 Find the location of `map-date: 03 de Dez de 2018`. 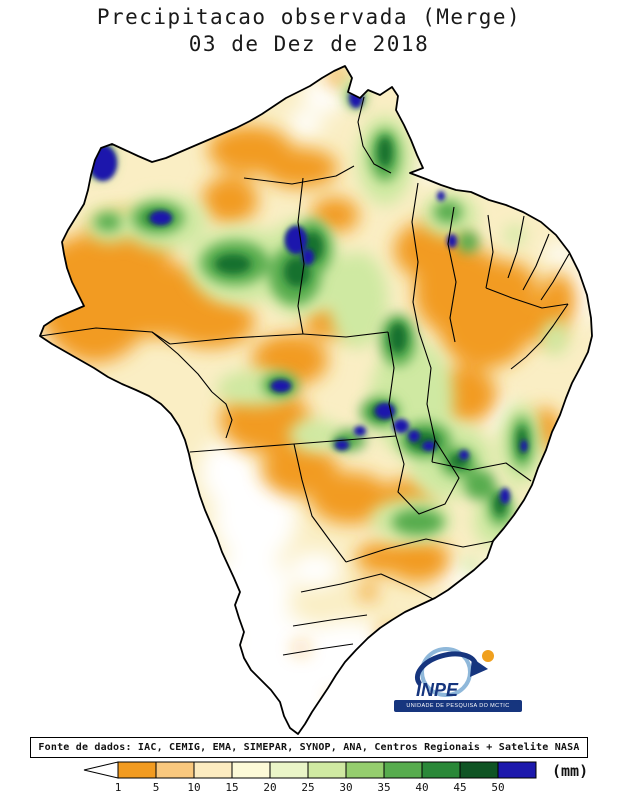

map-date: 03 de Dez de 2018 is located at coordinates (309, 44).